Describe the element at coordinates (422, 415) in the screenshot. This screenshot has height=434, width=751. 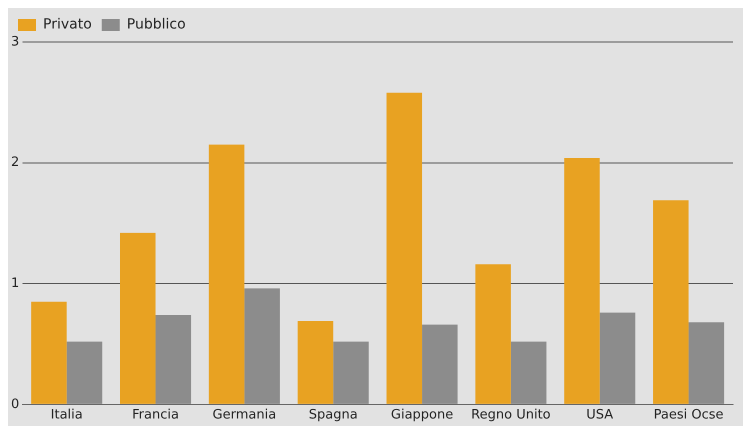
I see `x-tick-label: Giappone` at that location.